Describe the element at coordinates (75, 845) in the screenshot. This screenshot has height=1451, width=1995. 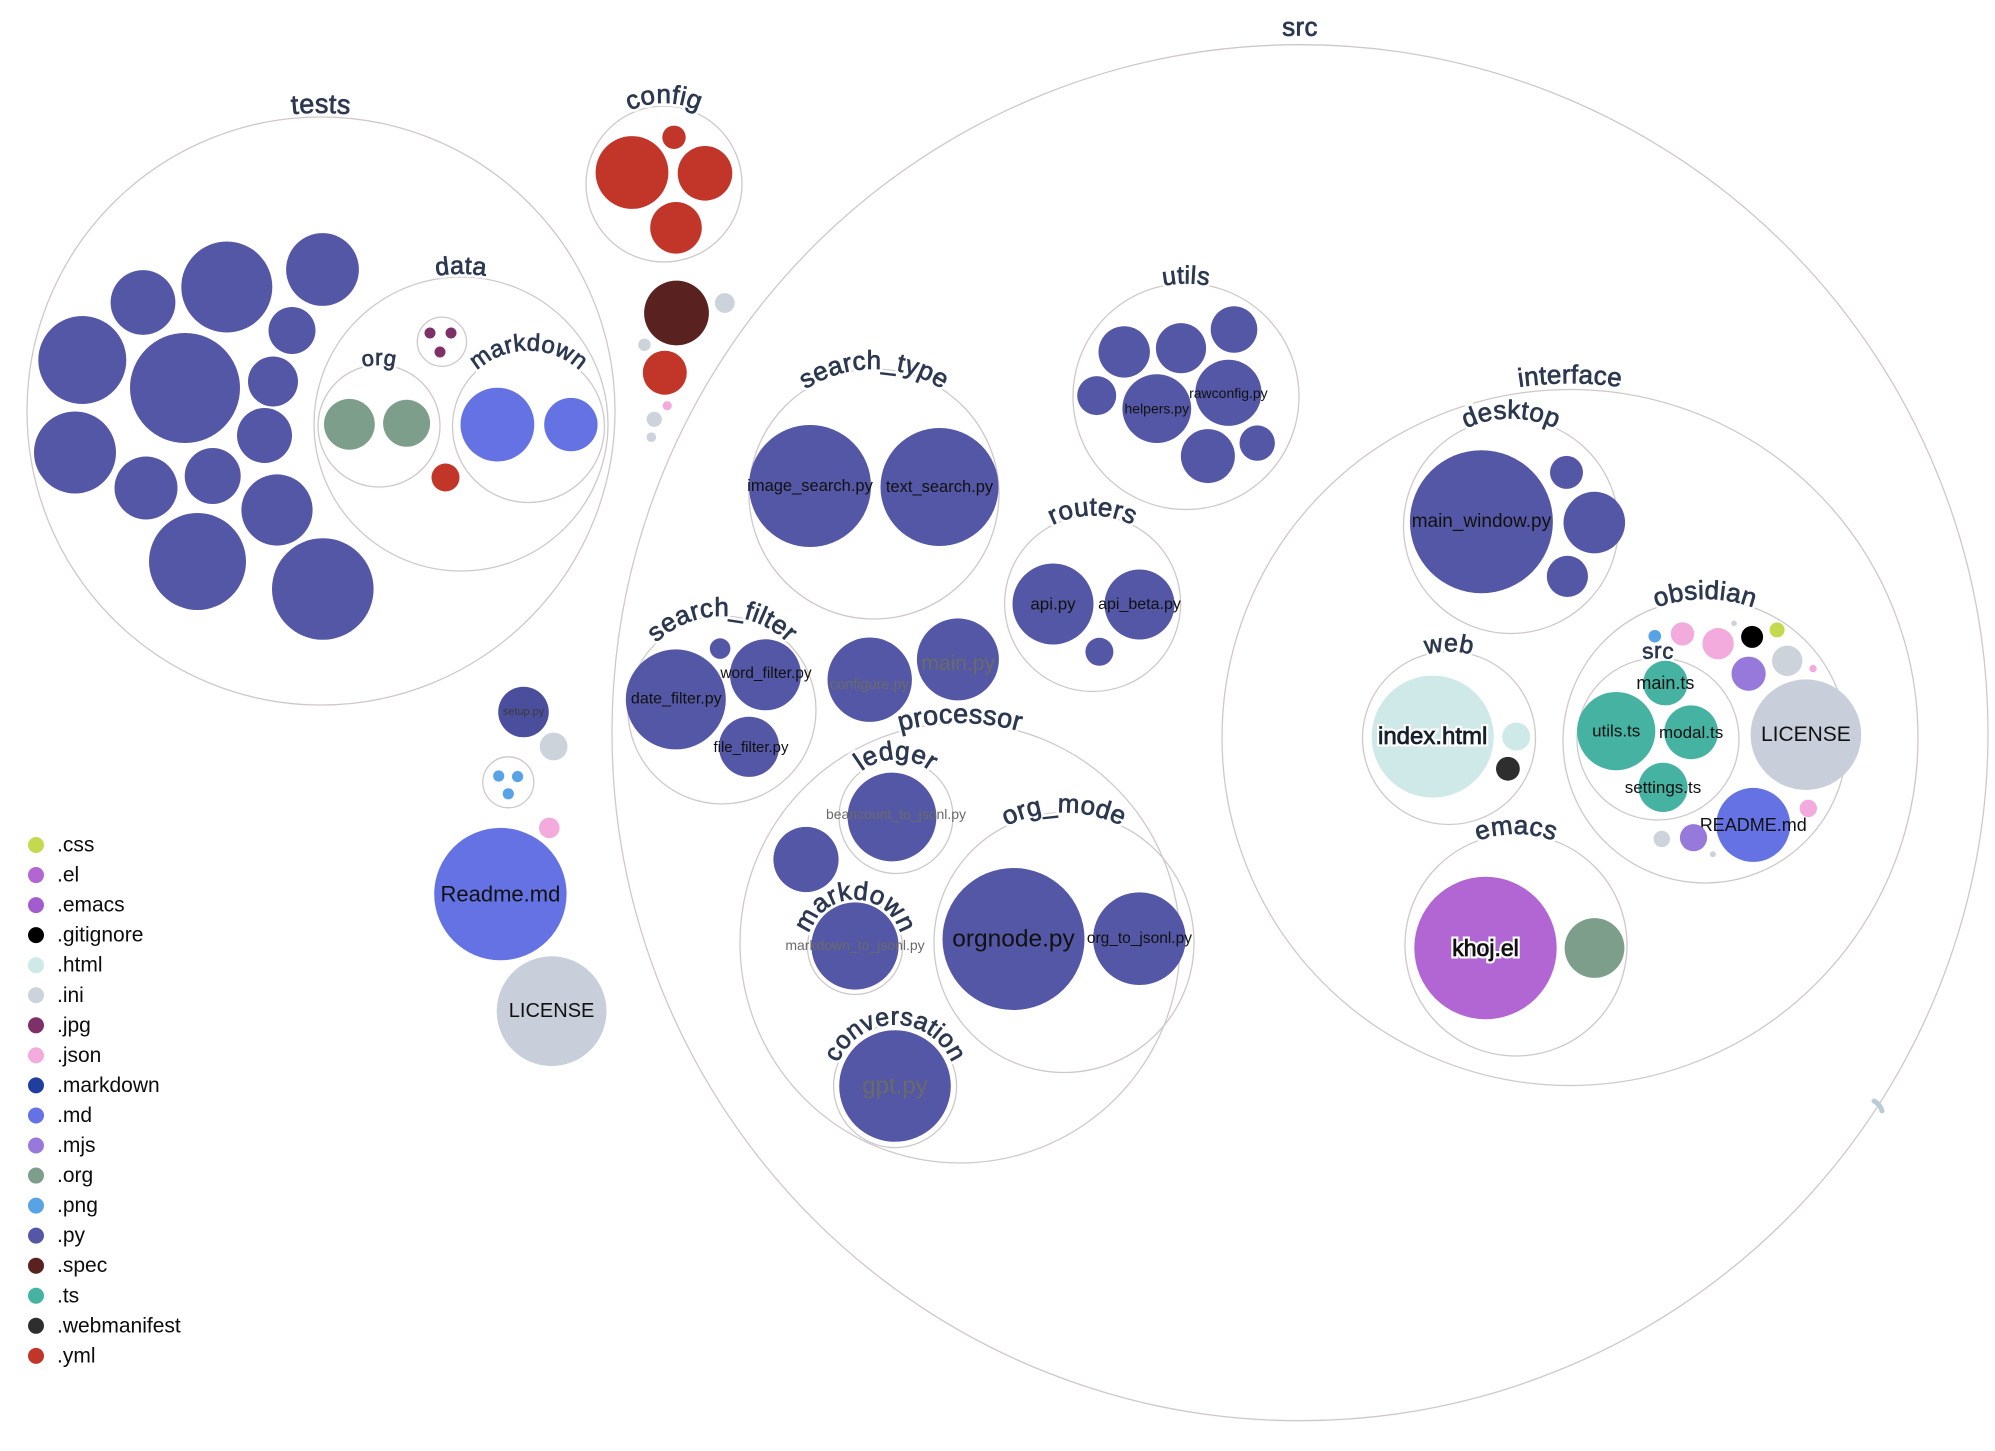
I see `svg-text: .css` at that location.